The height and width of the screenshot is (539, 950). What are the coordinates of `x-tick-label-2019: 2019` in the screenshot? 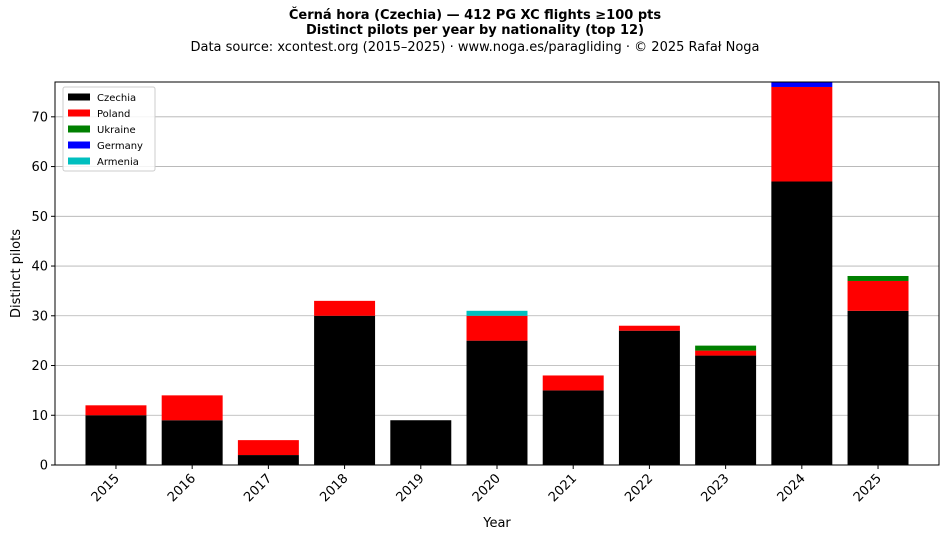 It's located at (411, 488).